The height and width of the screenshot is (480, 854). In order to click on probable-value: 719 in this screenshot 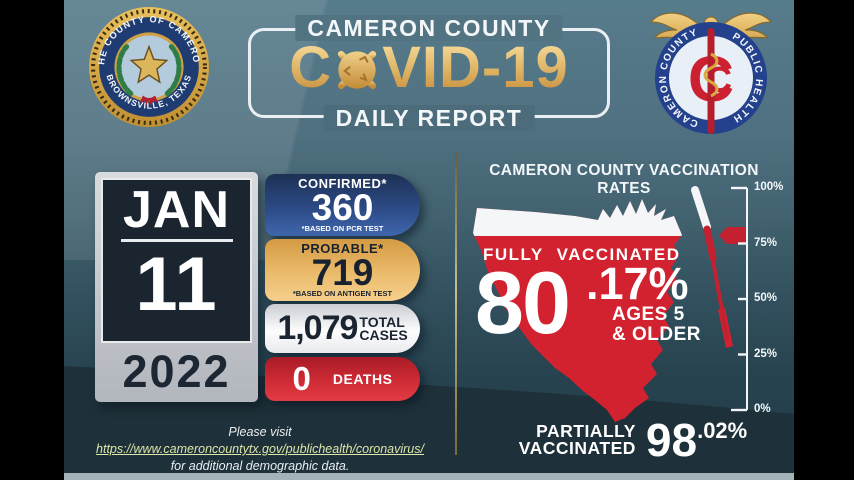, I will do `click(342, 272)`.